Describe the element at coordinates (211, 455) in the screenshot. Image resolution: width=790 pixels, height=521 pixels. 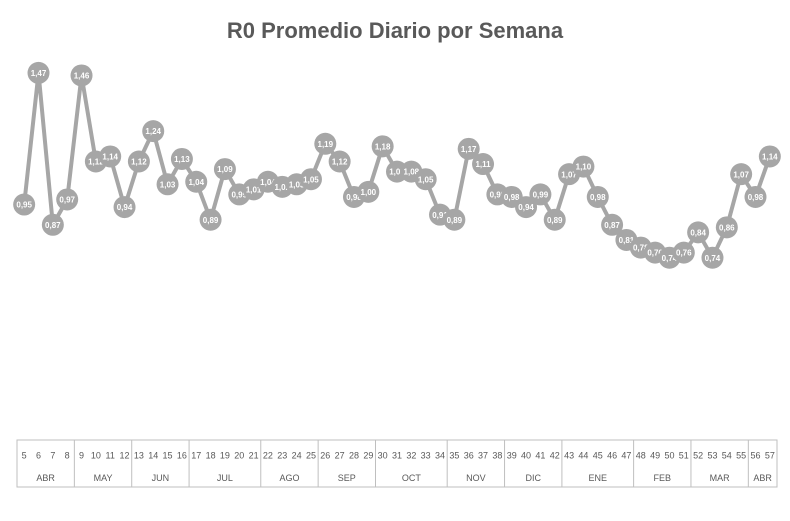
I see `x-tick-label: 18` at that location.